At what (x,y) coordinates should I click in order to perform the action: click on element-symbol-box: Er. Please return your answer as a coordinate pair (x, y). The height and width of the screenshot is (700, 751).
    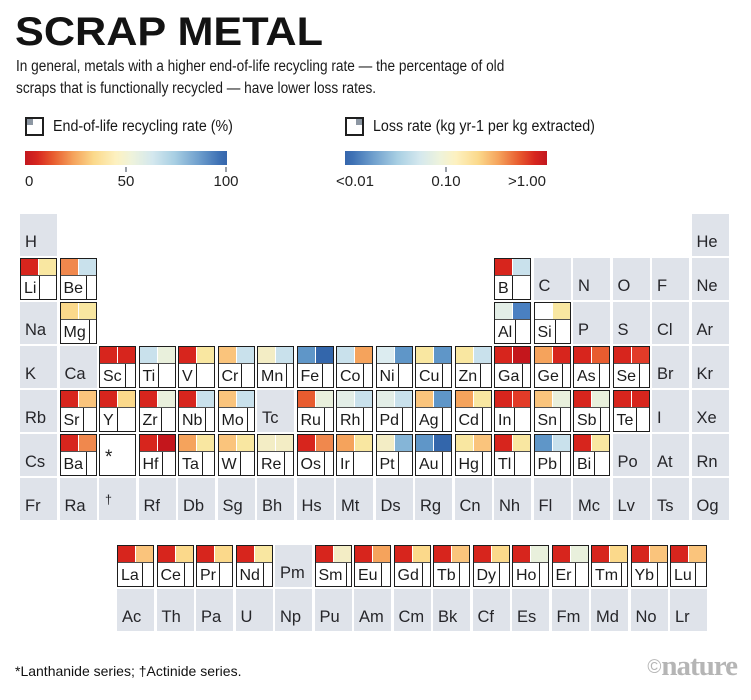
    Looking at the image, I should click on (564, 574).